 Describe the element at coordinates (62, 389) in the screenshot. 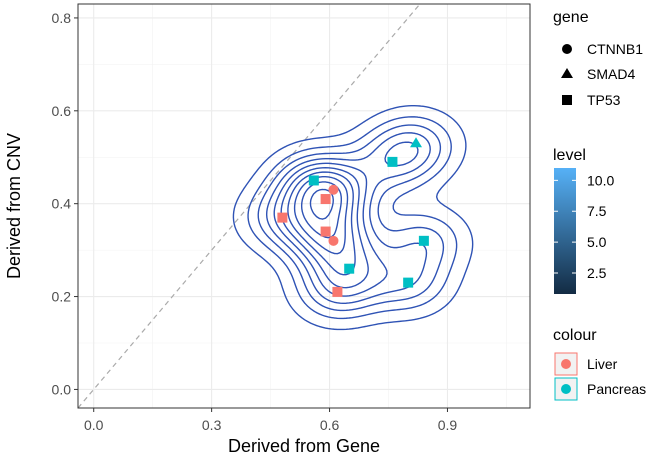

I see `y-tick-label: 0.0` at that location.